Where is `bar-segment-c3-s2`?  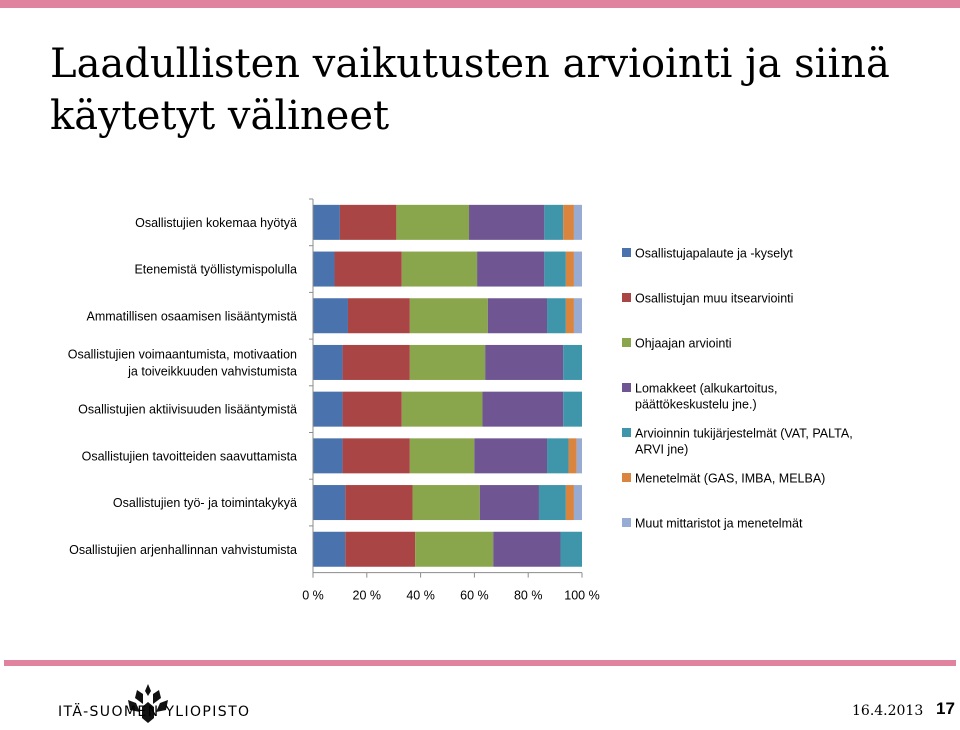
bar-segment-c3-s2 is located at coordinates (447, 362).